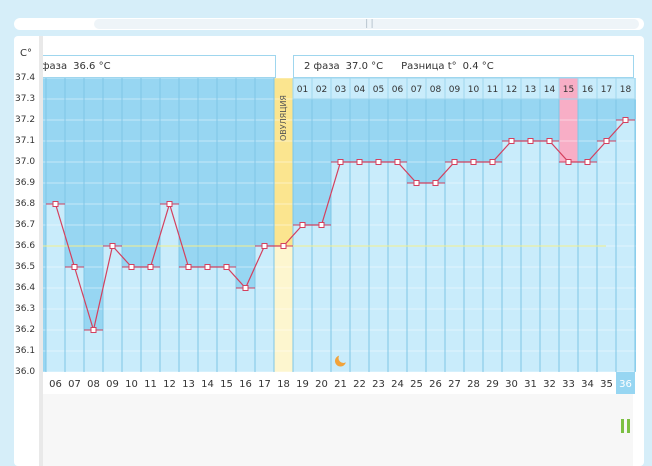 Image resolution: width=652 pixels, height=466 pixels. Describe the element at coordinates (158, 66) in the screenshot. I see `phase1-box: фаза 36.6 °C` at that location.